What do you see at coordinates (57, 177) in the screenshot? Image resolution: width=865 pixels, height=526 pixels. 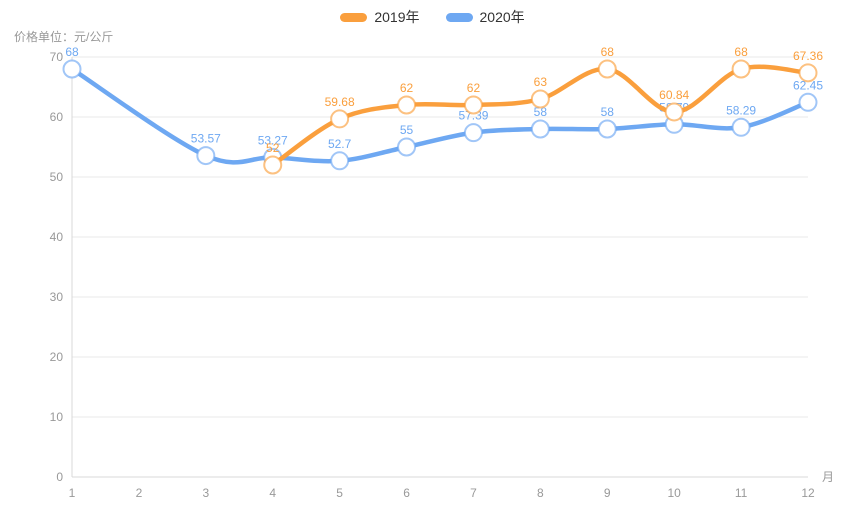 I see `y-tick-label: 50` at bounding box center [57, 177].